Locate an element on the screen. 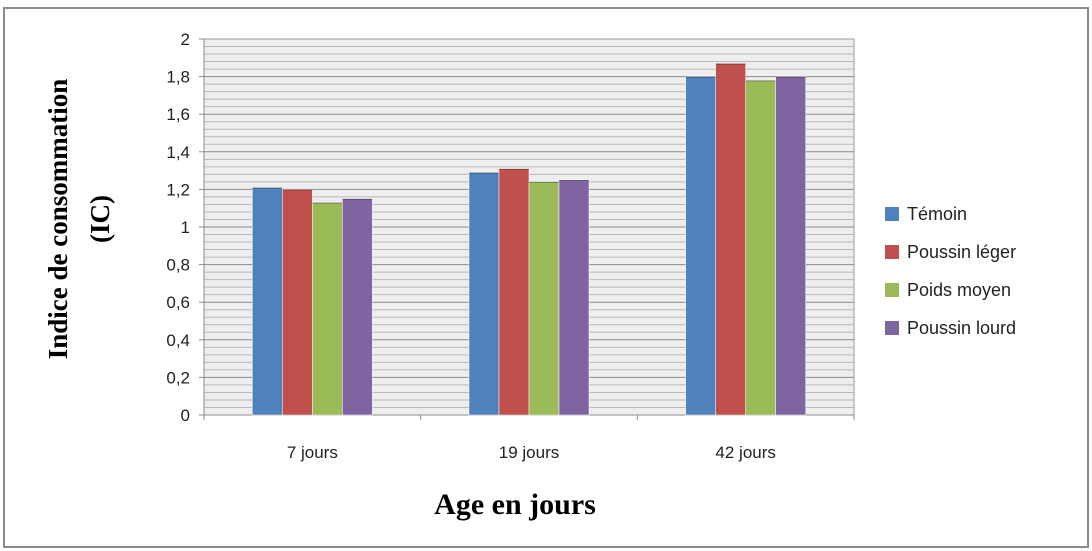 This screenshot has height=551, width=1092. y-tick-label: 1,8 is located at coordinates (178, 77).